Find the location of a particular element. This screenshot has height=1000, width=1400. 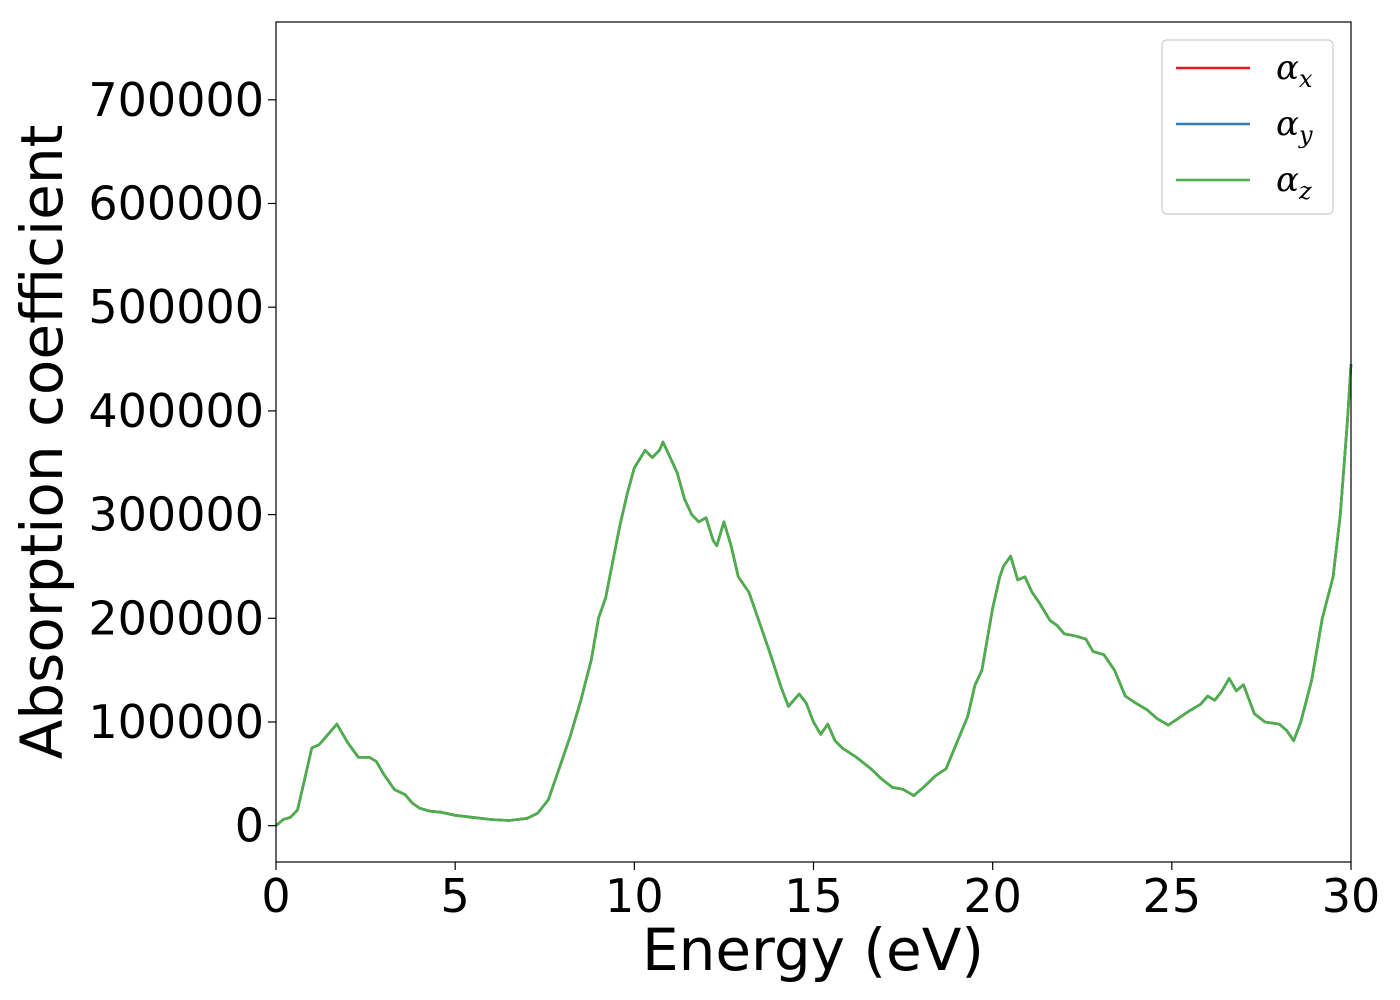

legend-entry: αz is located at coordinates (1294, 182).